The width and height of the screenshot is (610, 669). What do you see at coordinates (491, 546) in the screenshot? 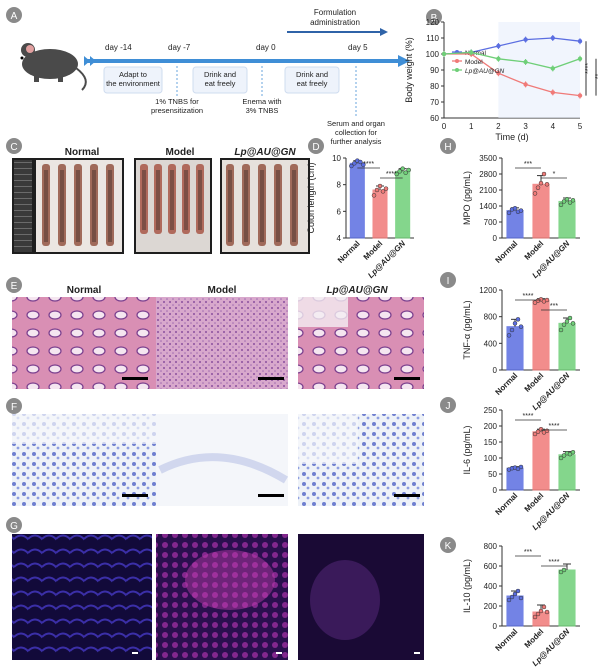
I see `y-tick-label: 800` at bounding box center [491, 546].